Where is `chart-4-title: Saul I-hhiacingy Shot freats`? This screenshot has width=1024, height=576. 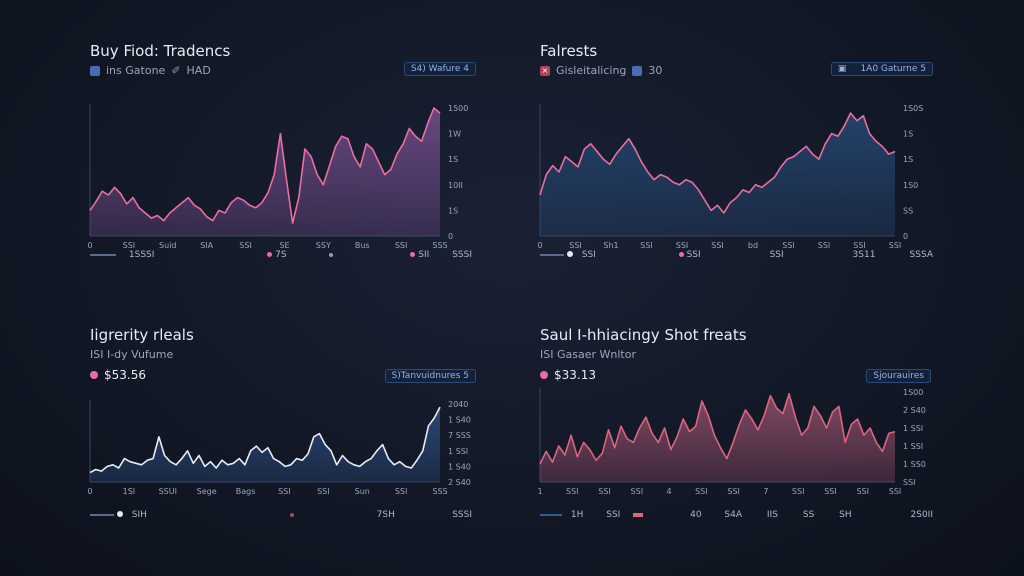
chart-4-title: Saul I-hhiacingy Shot freats is located at coordinates (643, 335).